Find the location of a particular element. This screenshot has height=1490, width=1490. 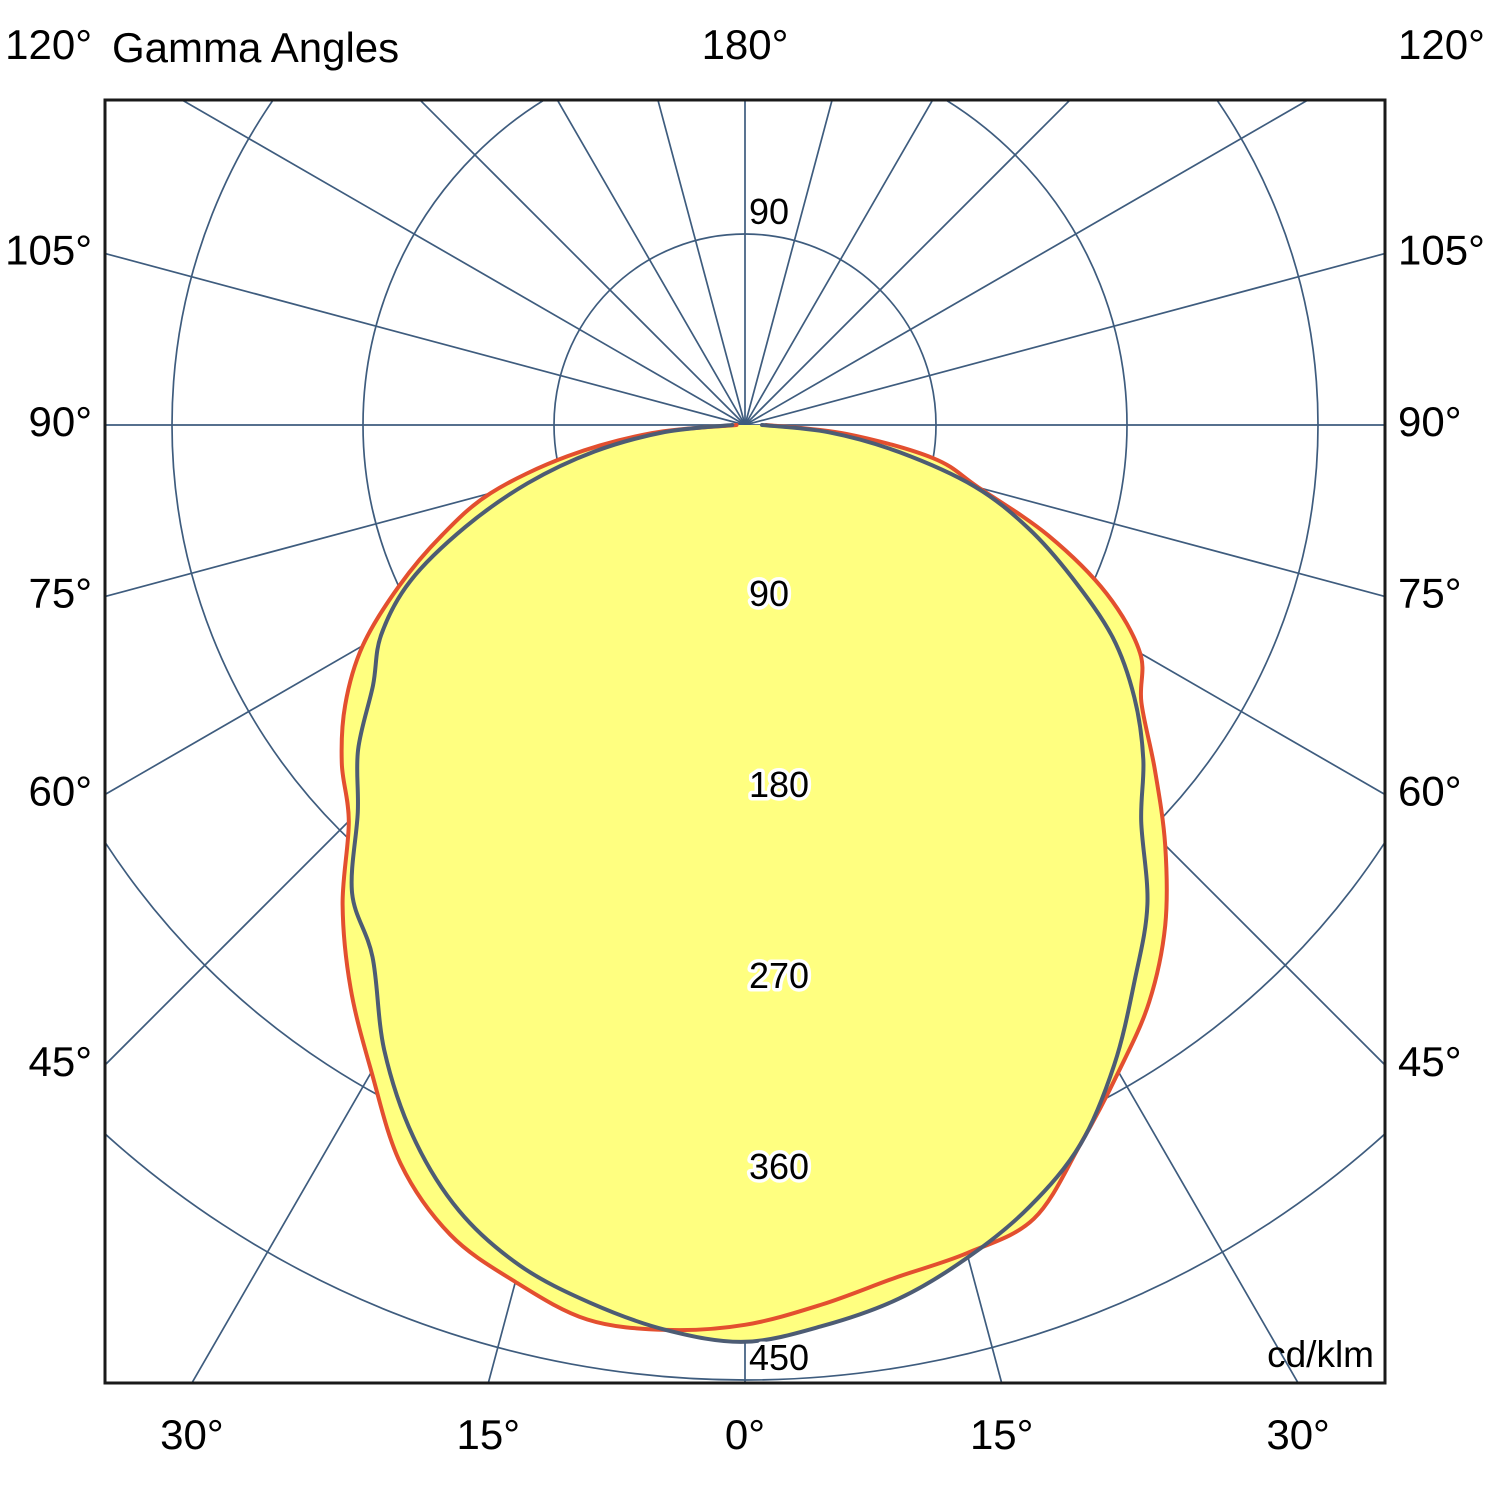

ring-label: 270 is located at coordinates (779, 975).